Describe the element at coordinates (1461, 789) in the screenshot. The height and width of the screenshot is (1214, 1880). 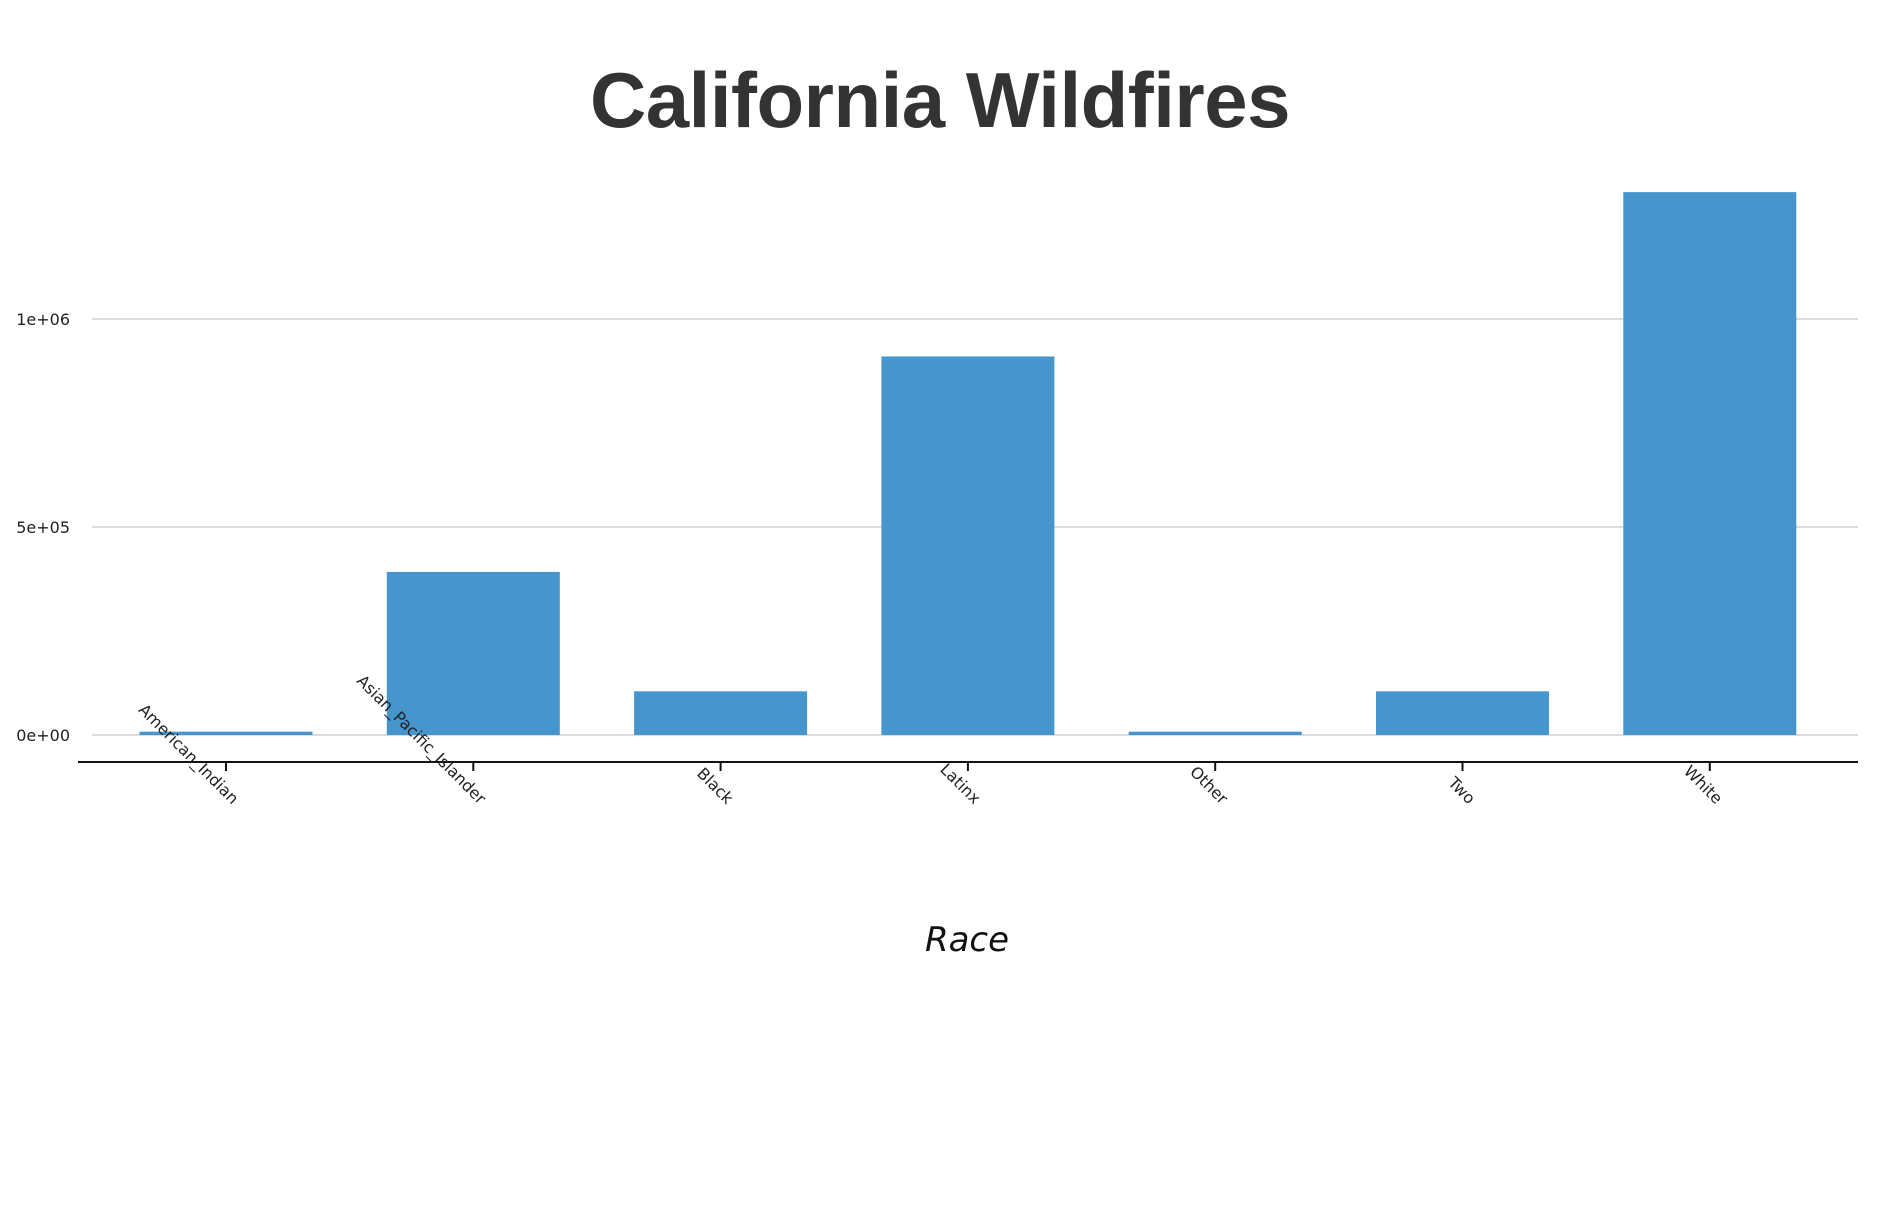
I see `x-tick-label: Two` at that location.